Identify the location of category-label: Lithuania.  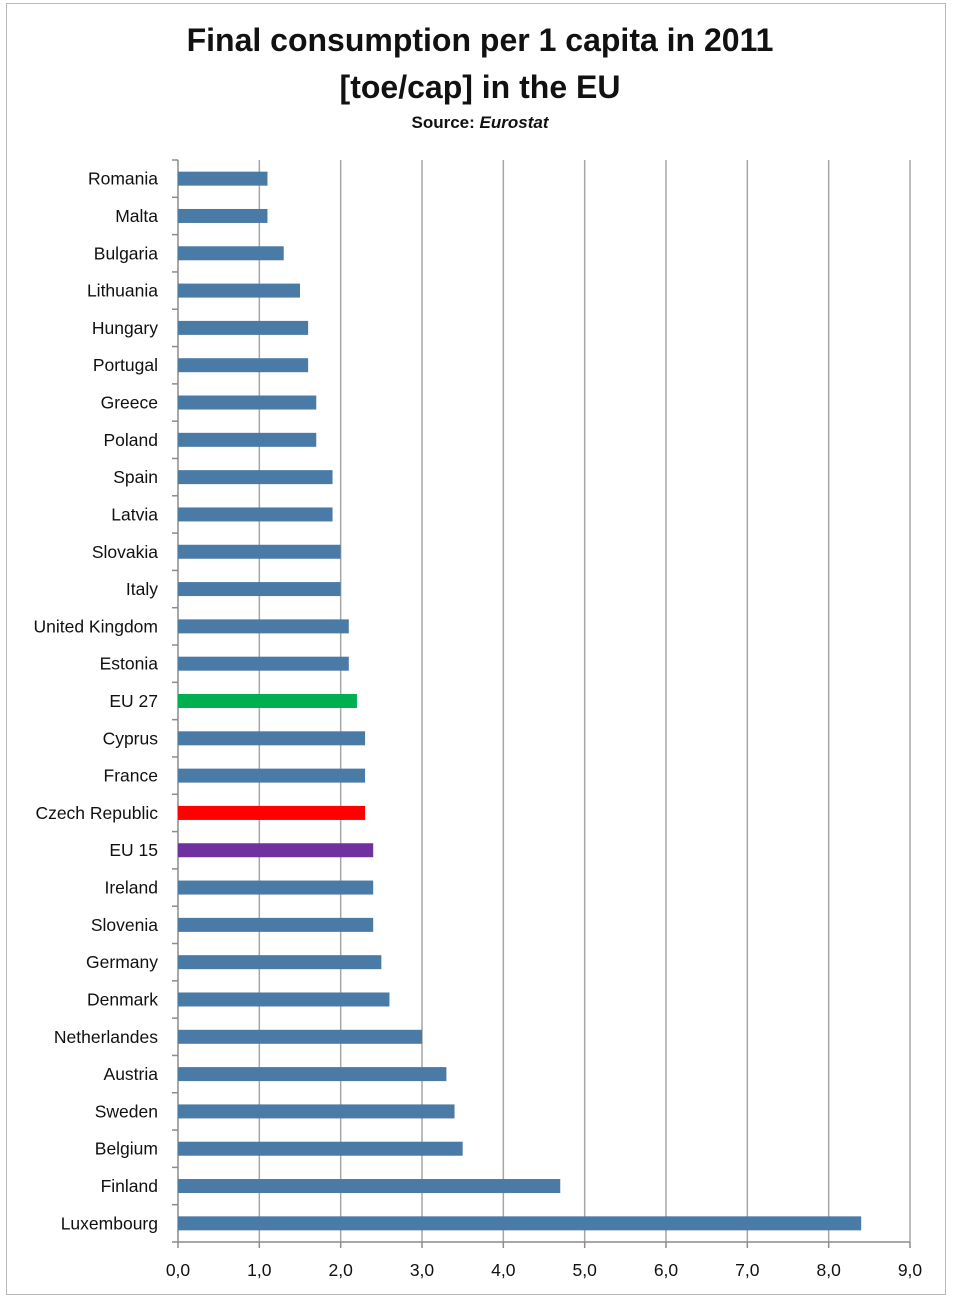
(122, 291).